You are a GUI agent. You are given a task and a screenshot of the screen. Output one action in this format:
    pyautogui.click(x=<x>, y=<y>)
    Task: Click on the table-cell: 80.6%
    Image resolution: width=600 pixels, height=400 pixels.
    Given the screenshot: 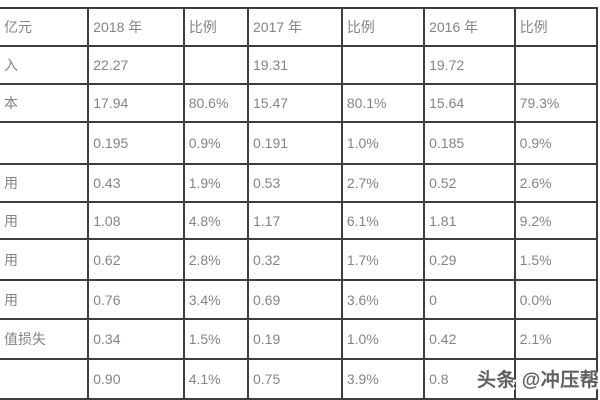 What is the action you would take?
    pyautogui.click(x=216, y=103)
    